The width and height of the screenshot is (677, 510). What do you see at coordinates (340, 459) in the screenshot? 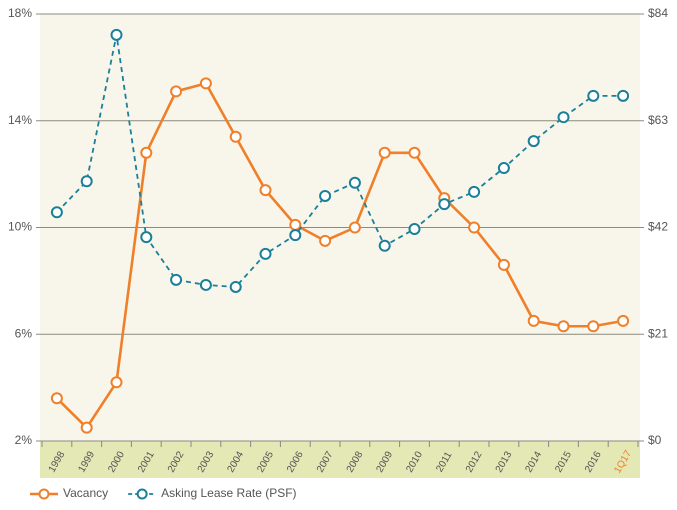
I see `x-axis-band` at bounding box center [340, 459].